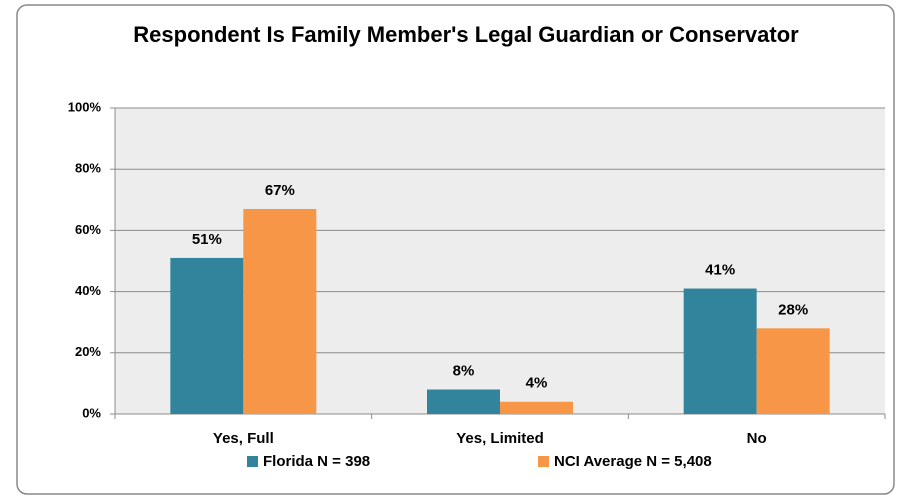  Describe the element at coordinates (537, 383) in the screenshot. I see `value-label: 4%` at that location.